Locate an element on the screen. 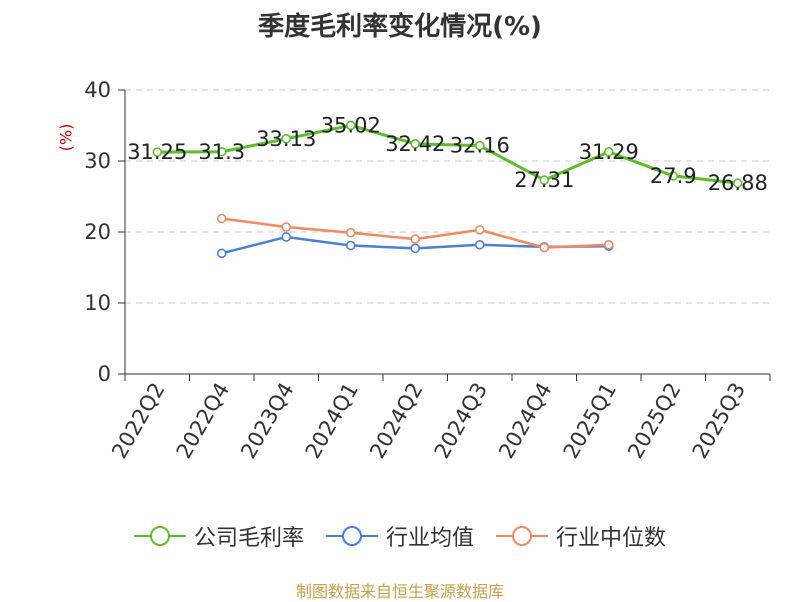 The width and height of the screenshot is (800, 602). x-tick-label: 2024Q4 is located at coordinates (525, 421).